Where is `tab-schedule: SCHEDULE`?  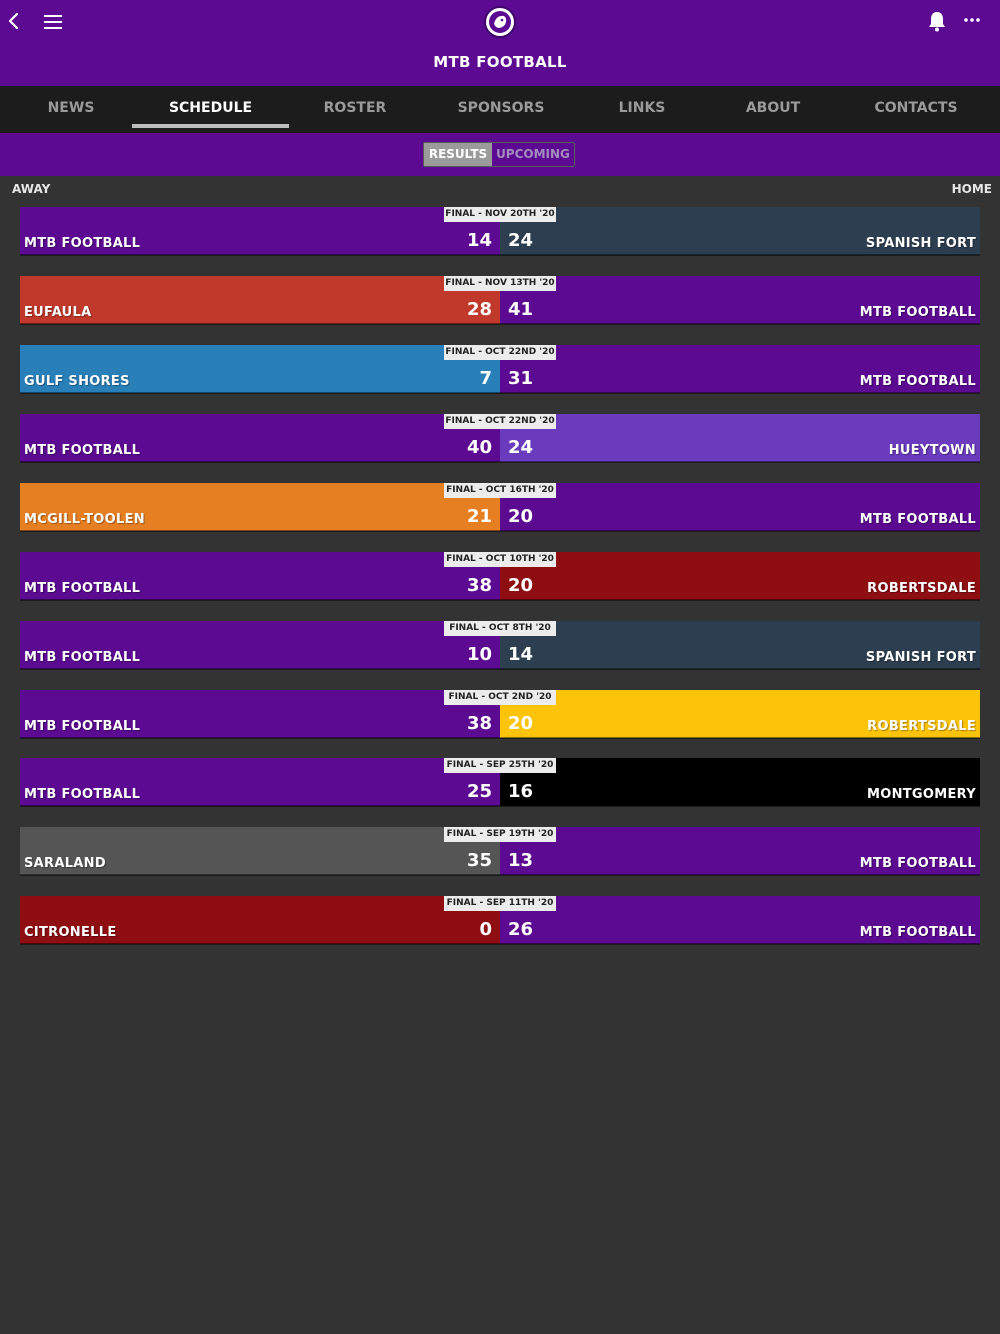
tab-schedule: SCHEDULE is located at coordinates (210, 109).